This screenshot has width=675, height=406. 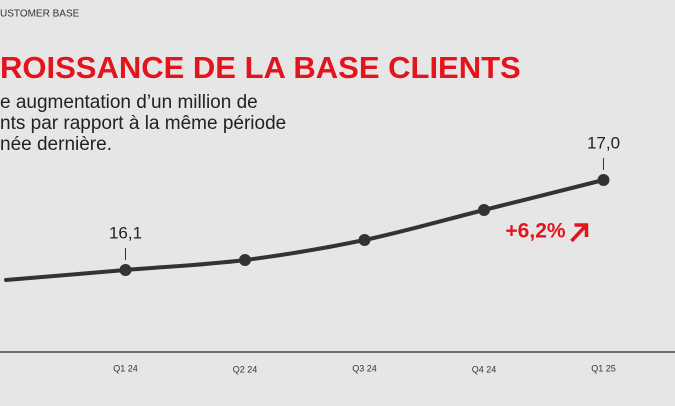 What do you see at coordinates (143, 123) in the screenshot?
I see `subtitle-line: nts par rapport à la même période` at bounding box center [143, 123].